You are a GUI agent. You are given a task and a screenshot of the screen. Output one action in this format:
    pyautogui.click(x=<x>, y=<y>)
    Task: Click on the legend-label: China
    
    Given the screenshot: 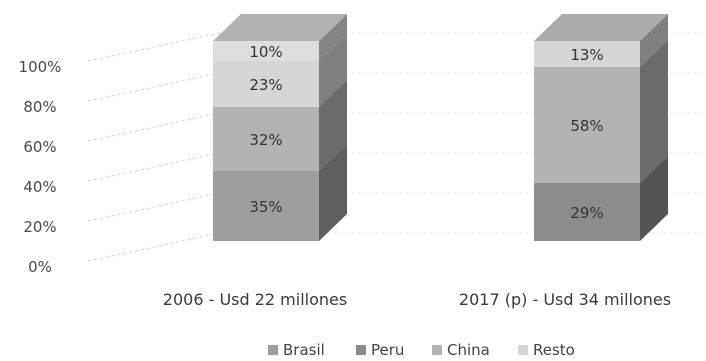 What is the action you would take?
    pyautogui.click(x=468, y=350)
    